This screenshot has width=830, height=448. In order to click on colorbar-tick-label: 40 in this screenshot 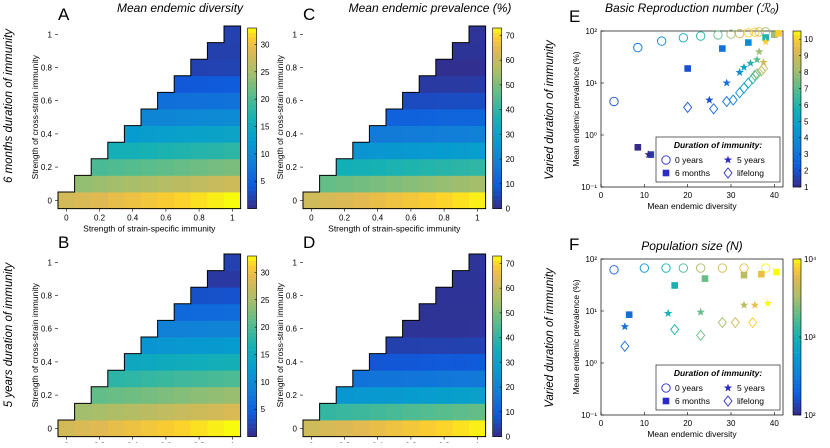, I will do `click(510, 110)`.